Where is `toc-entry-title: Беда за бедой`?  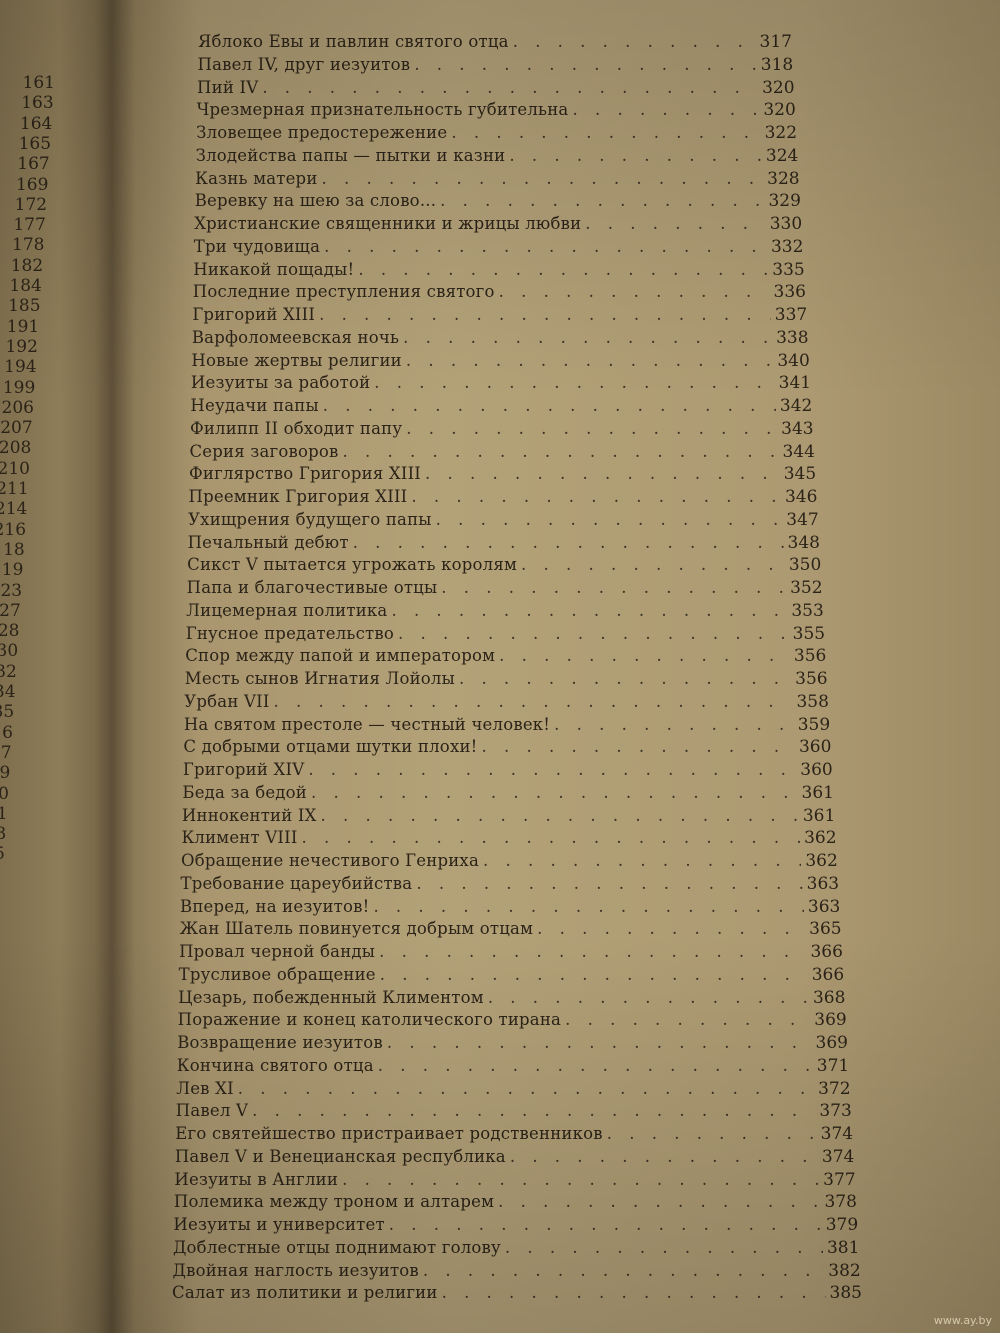
toc-entry-title: Беда за бедой is located at coordinates (244, 792).